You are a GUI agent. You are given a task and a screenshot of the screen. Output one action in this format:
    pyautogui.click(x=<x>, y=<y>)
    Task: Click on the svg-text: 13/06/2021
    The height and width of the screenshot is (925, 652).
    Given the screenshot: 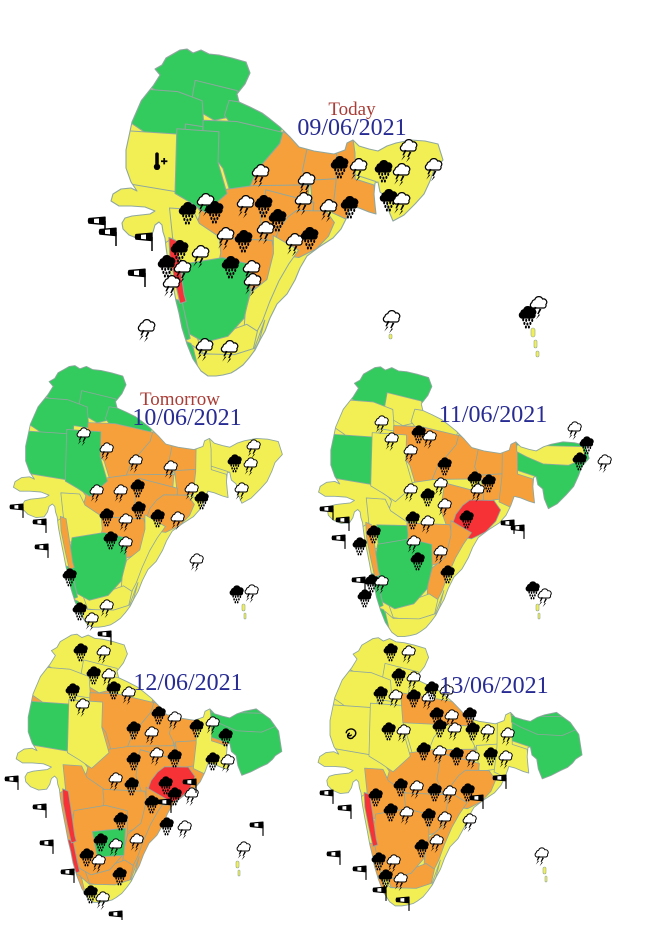 What is the action you would take?
    pyautogui.click(x=493, y=686)
    